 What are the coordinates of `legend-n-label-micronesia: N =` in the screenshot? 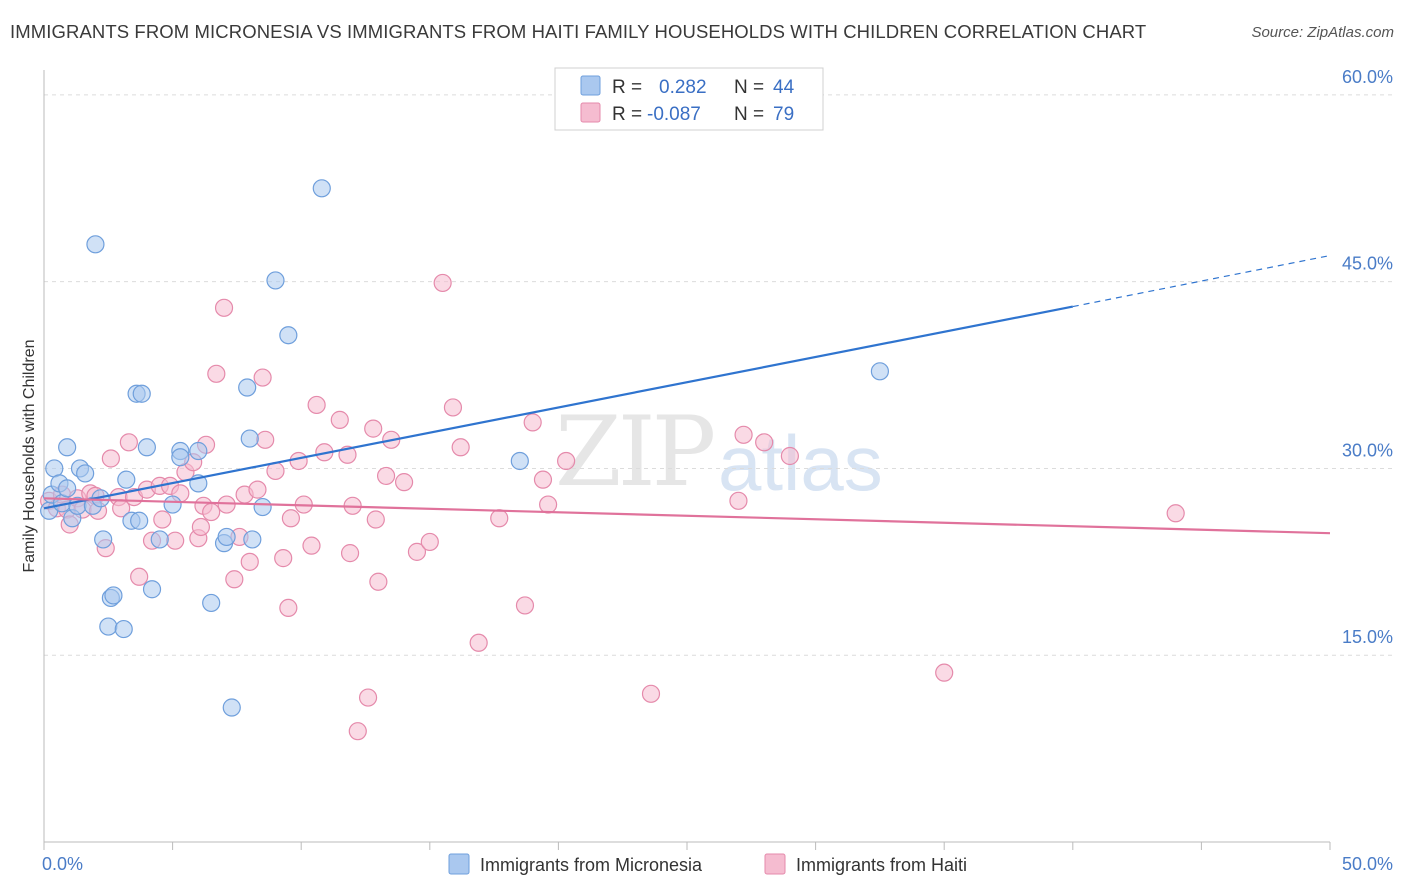 It's located at (749, 87).